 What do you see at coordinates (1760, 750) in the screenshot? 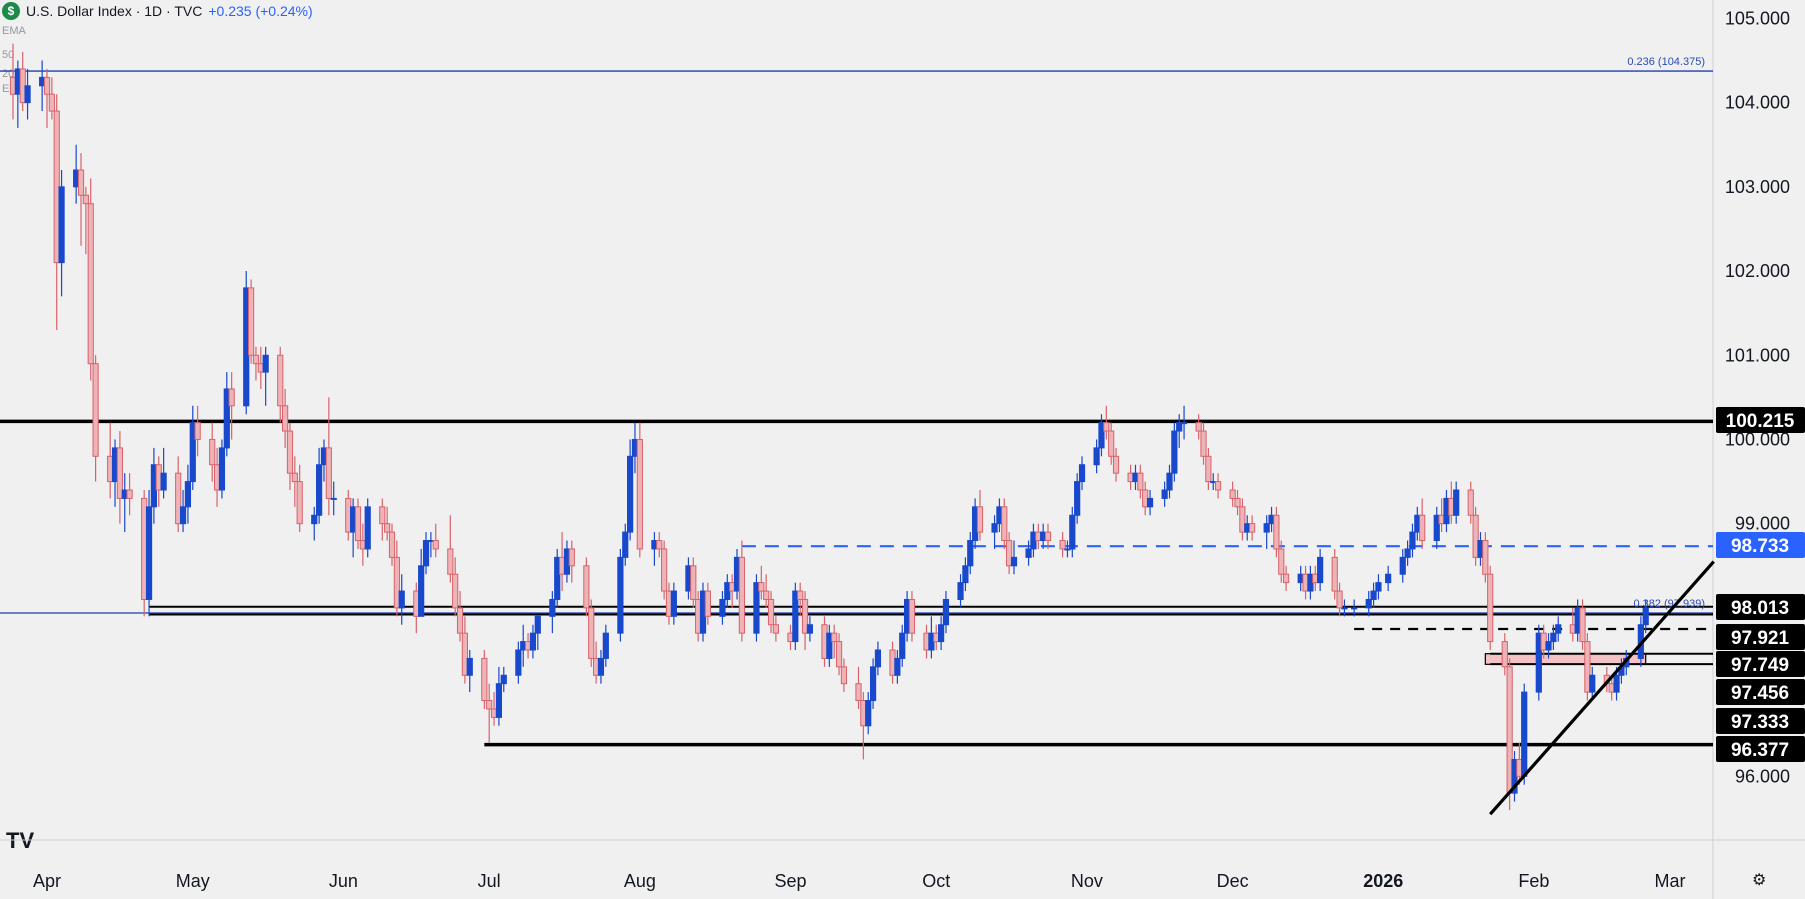
I see `price-tag-label-7: 96.377` at bounding box center [1760, 750].